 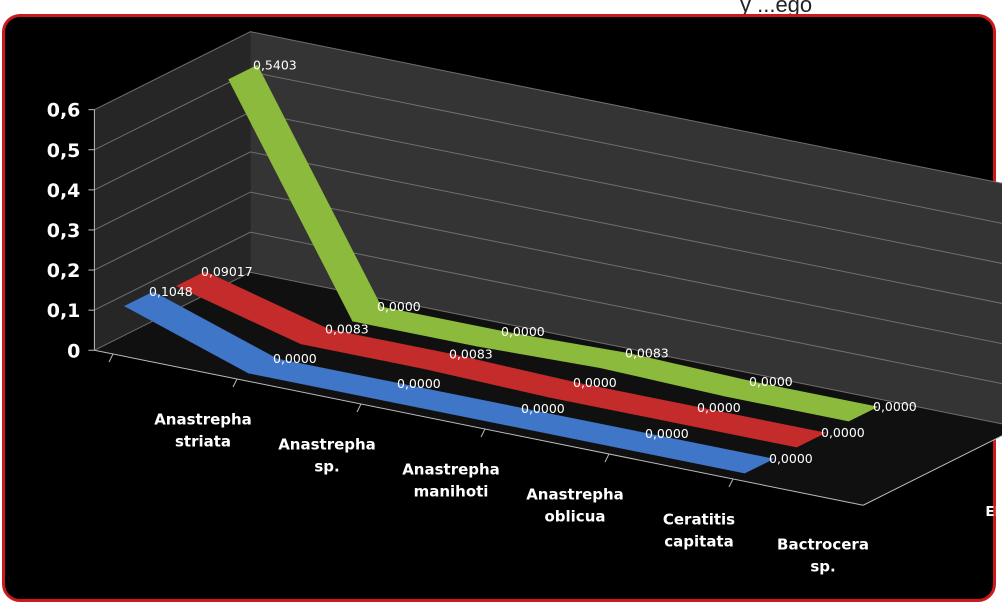 I want to click on depth-axis-line, so click(x=932, y=470).